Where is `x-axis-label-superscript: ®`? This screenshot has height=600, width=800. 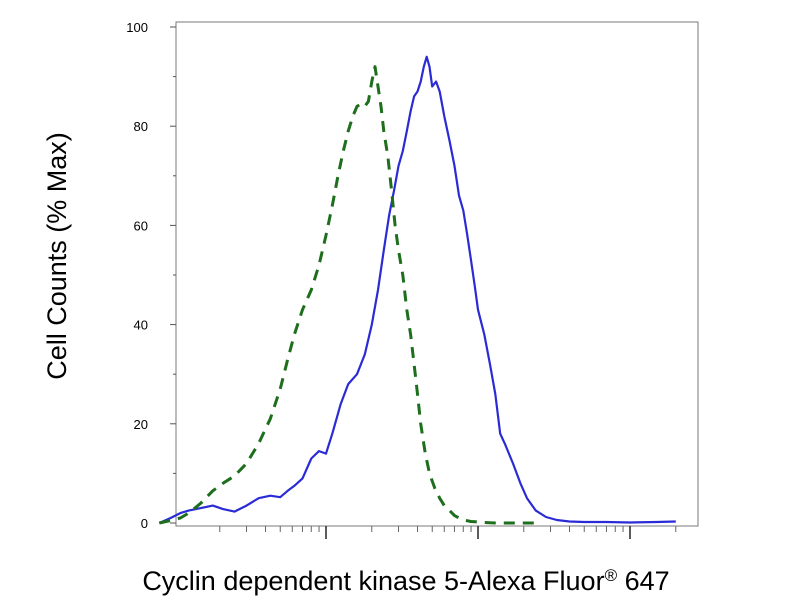
x-axis-label-superscript: ® is located at coordinates (611, 575).